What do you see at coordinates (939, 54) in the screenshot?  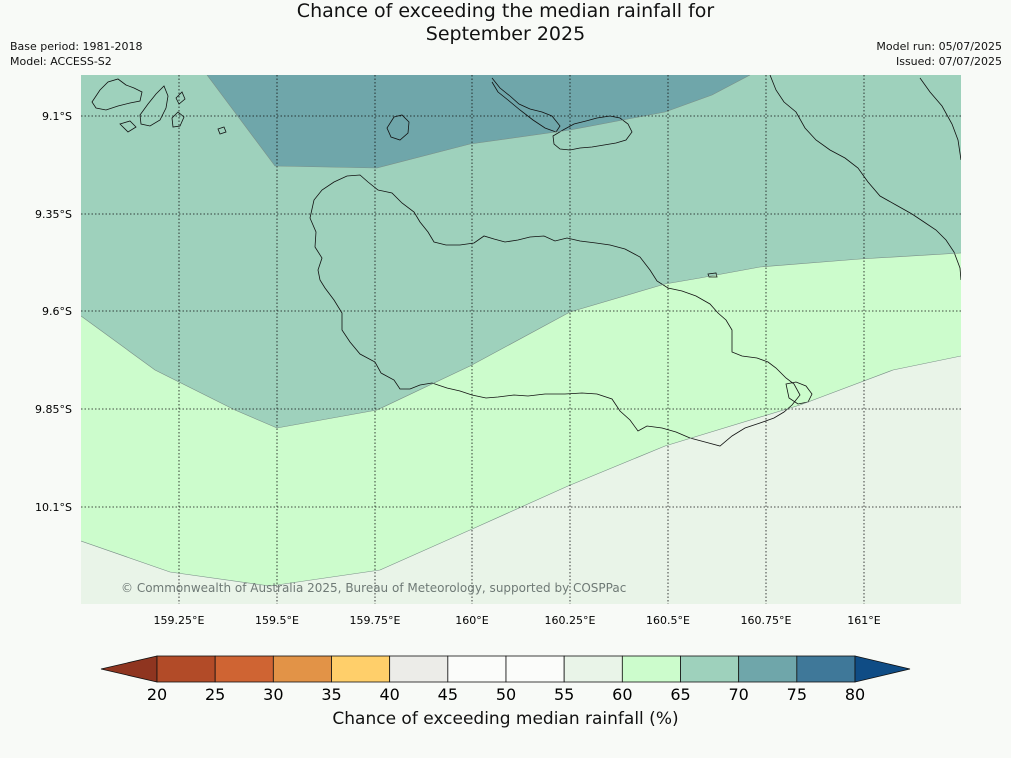 I see `run-info: Model run: 05/07/2025 Issued: 07/07/2025` at bounding box center [939, 54].